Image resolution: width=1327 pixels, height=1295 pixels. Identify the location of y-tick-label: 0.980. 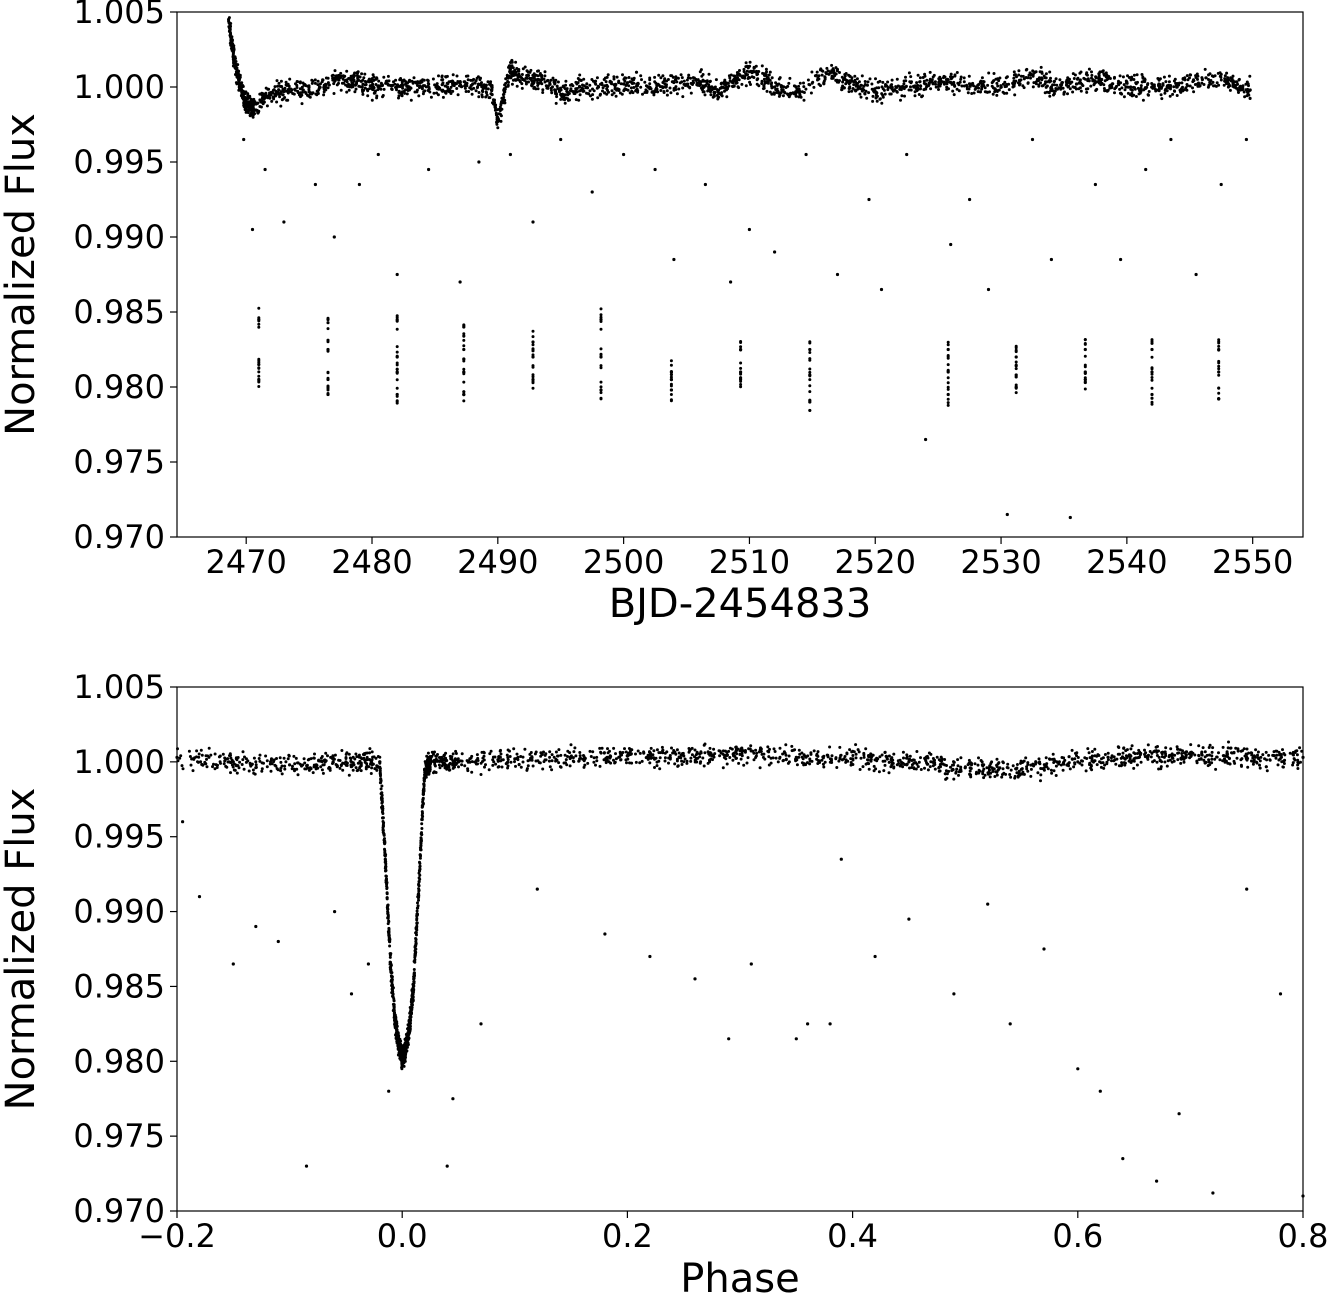
(119, 387).